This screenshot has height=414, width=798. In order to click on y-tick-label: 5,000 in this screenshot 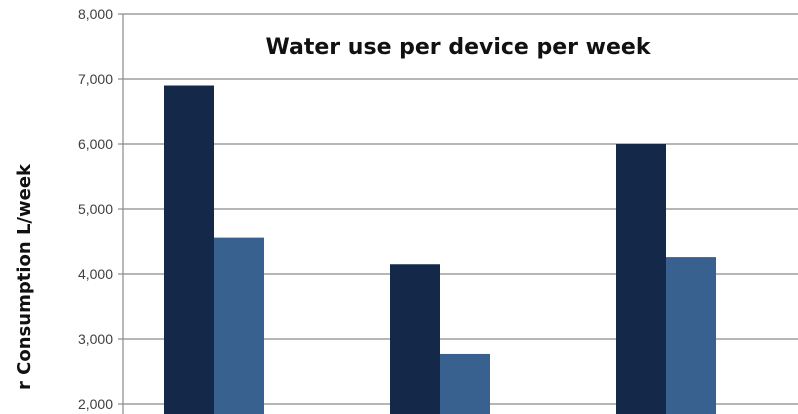, I will do `click(95, 209)`.